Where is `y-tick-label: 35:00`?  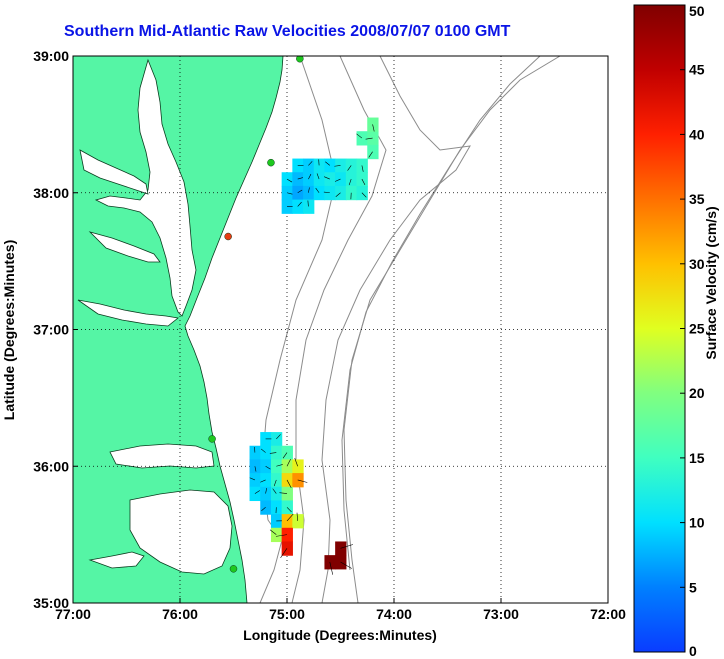 y-tick-label: 35:00 is located at coordinates (51, 603).